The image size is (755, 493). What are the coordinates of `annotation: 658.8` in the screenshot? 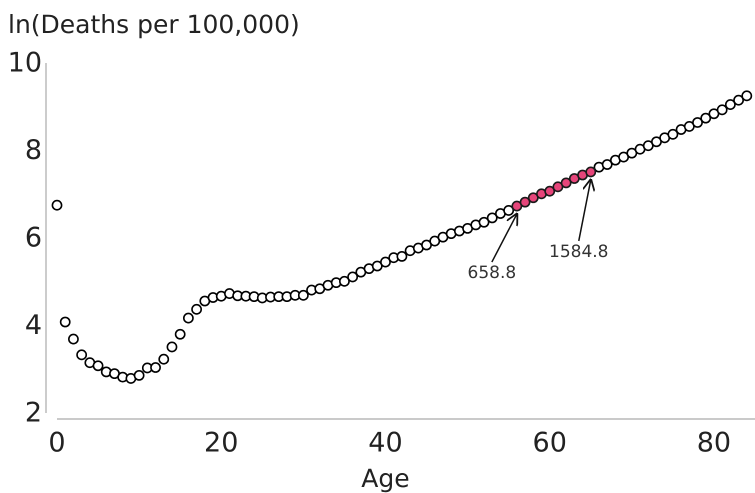 It's located at (492, 273).